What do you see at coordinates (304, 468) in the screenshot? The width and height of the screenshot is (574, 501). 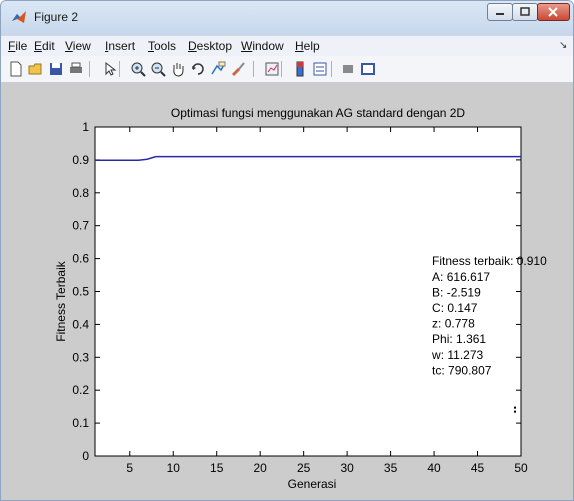 I see `x-tick-label: 25` at bounding box center [304, 468].